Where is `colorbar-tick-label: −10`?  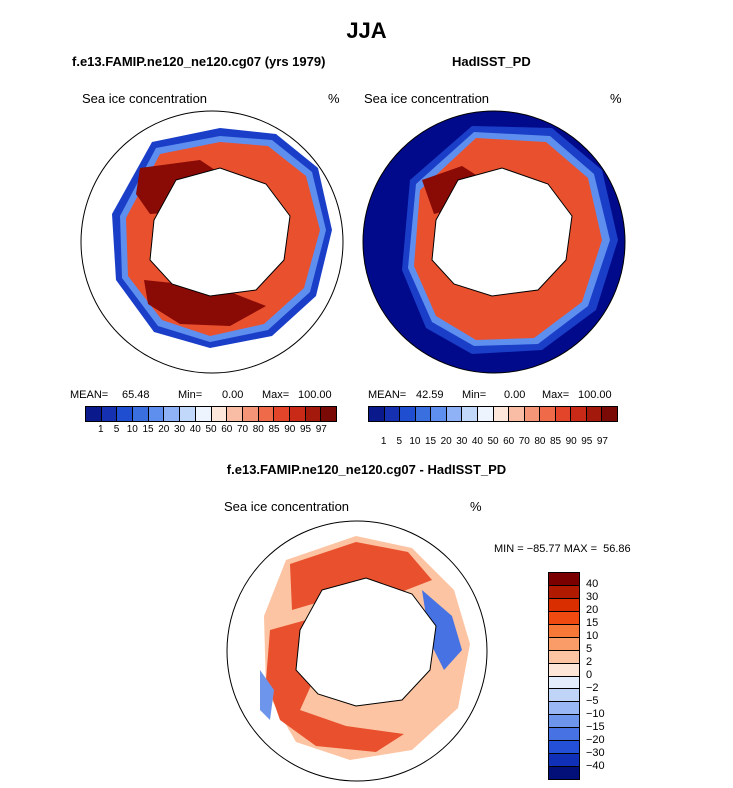
colorbar-tick-label: −10 is located at coordinates (595, 714).